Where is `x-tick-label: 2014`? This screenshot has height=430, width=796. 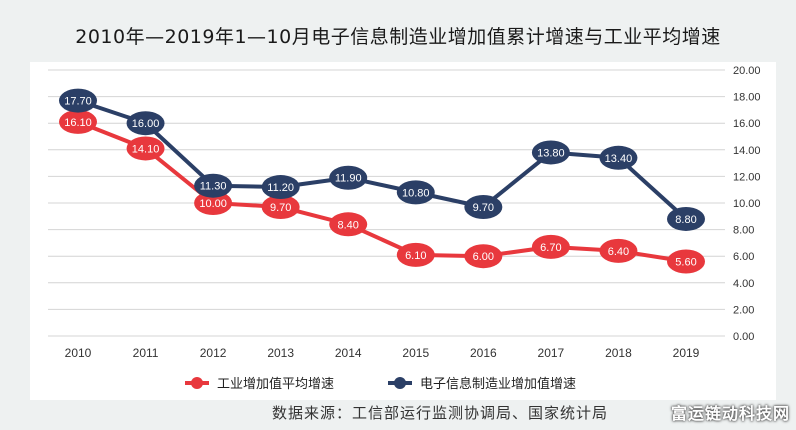
x-tick-label: 2014 is located at coordinates (348, 353).